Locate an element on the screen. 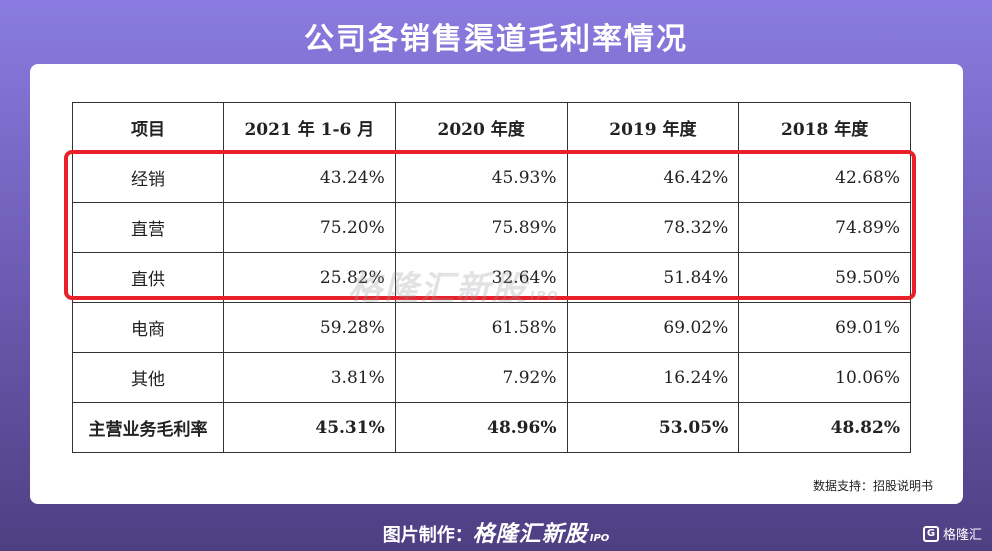  row-label: 直营 is located at coordinates (148, 227).